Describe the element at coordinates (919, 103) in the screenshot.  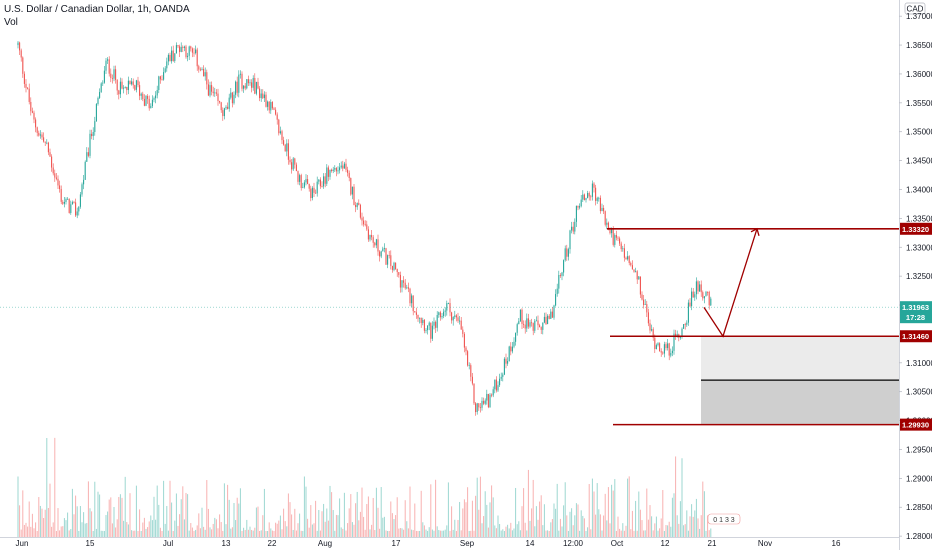
I see `y-tick-label: 1.35500` at that location.